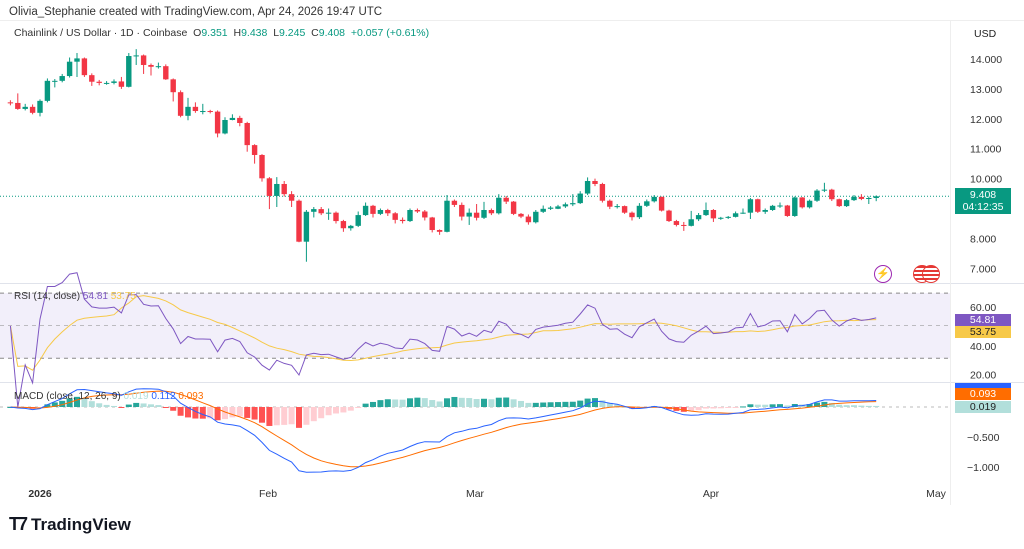 This screenshot has height=549, width=1024. What do you see at coordinates (254, 33) in the screenshot?
I see `high-value: 9.438` at bounding box center [254, 33].